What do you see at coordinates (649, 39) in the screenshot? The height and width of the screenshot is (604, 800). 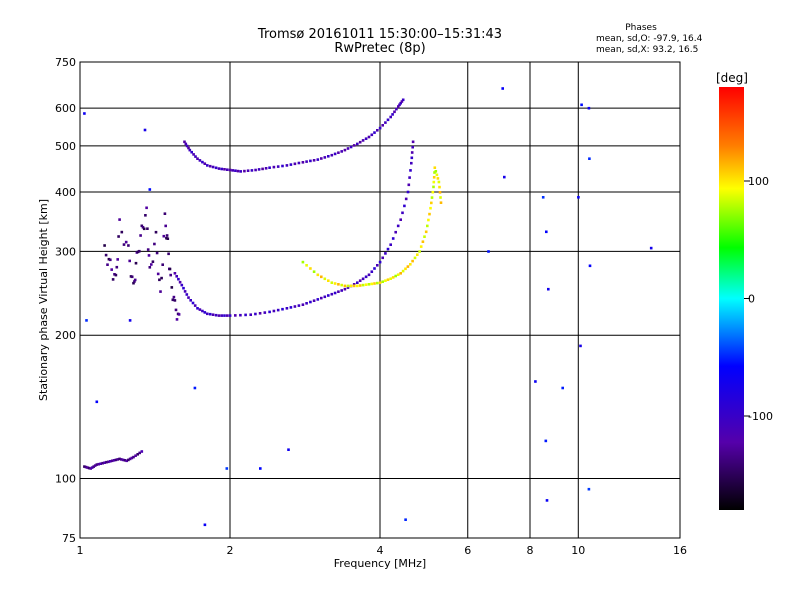 I see `stats-line-o: mean, sd,O: -97.9, 16.4` at bounding box center [649, 39].